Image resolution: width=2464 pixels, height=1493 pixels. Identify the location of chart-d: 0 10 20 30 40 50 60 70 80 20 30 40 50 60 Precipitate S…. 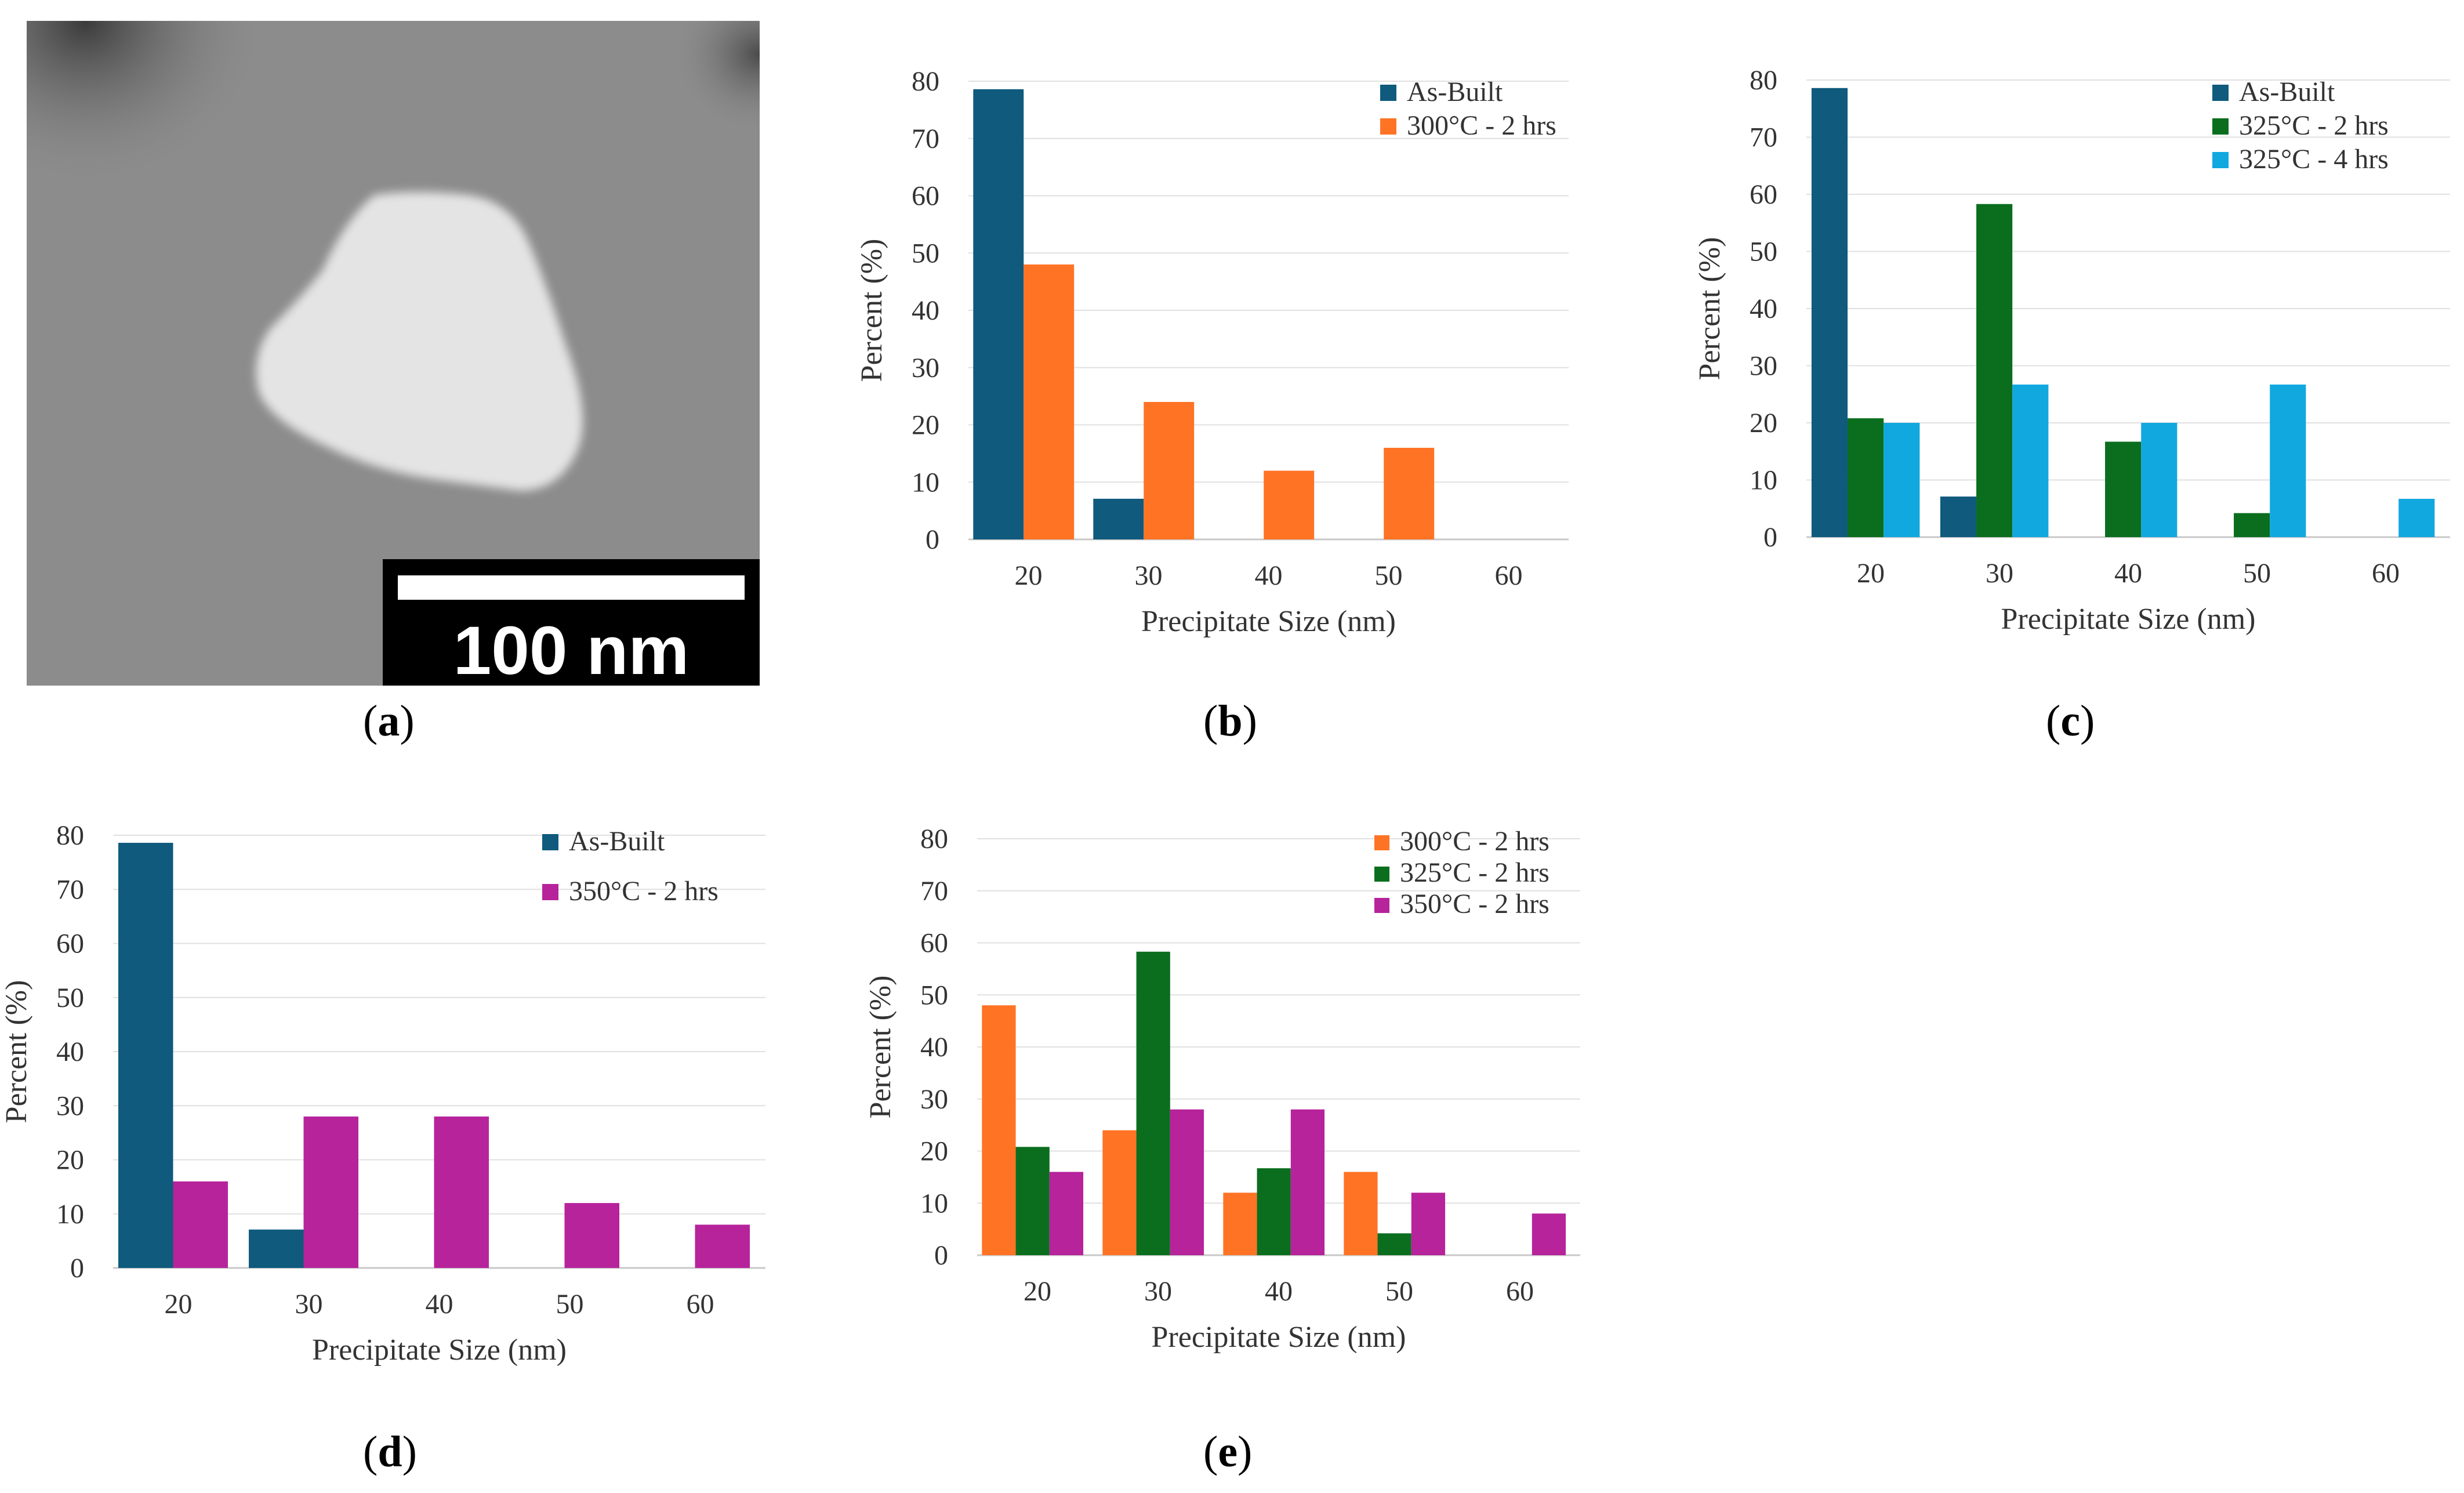
(400, 1093).